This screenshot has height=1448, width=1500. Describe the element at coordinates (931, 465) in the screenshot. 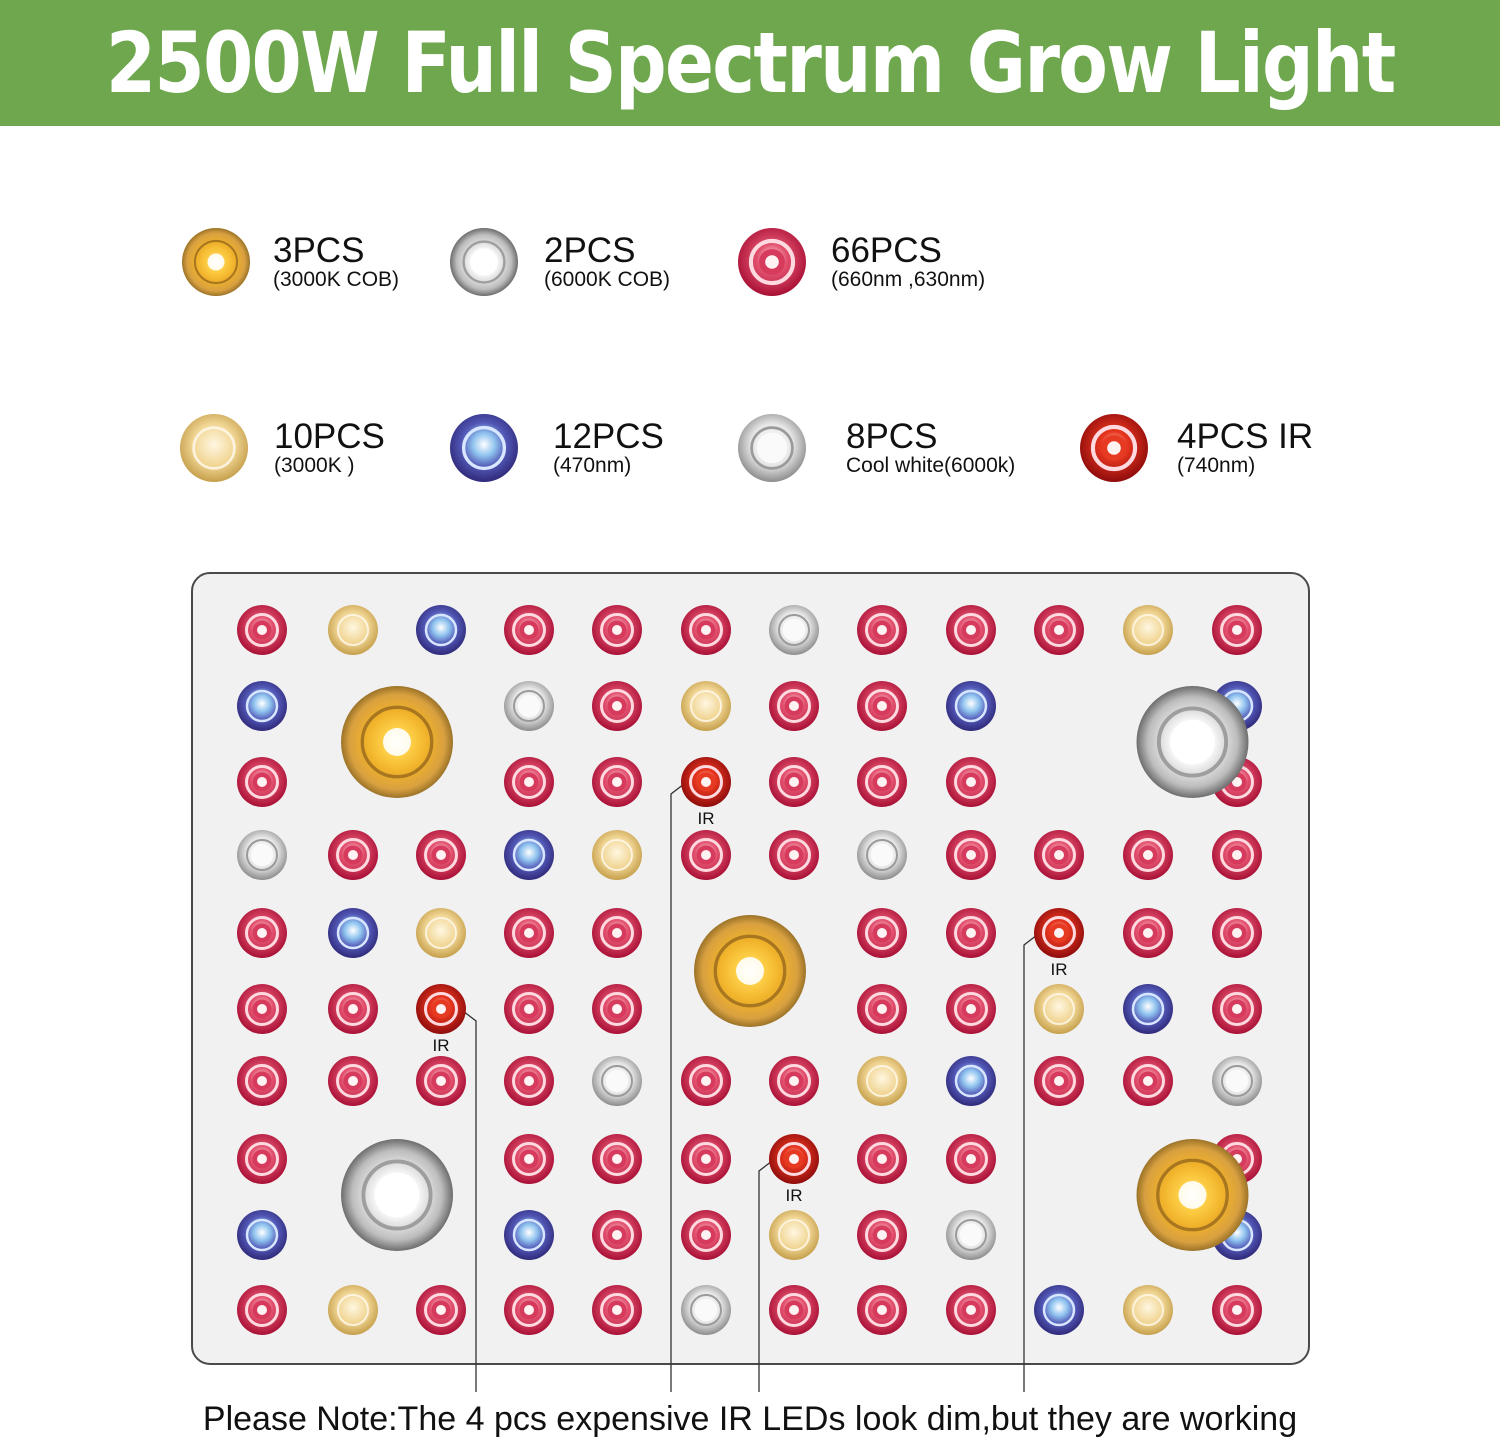

I see `legend-description: Cool white(6000k)` at that location.